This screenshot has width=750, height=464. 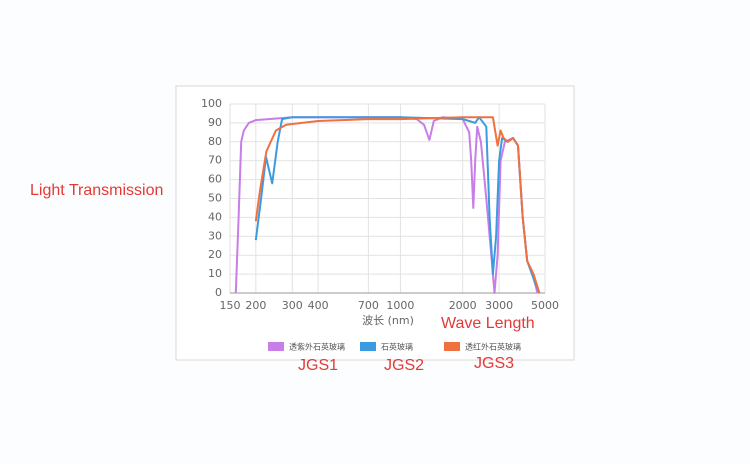 What do you see at coordinates (211, 103) in the screenshot?
I see `y-tick-label: 100` at bounding box center [211, 103].